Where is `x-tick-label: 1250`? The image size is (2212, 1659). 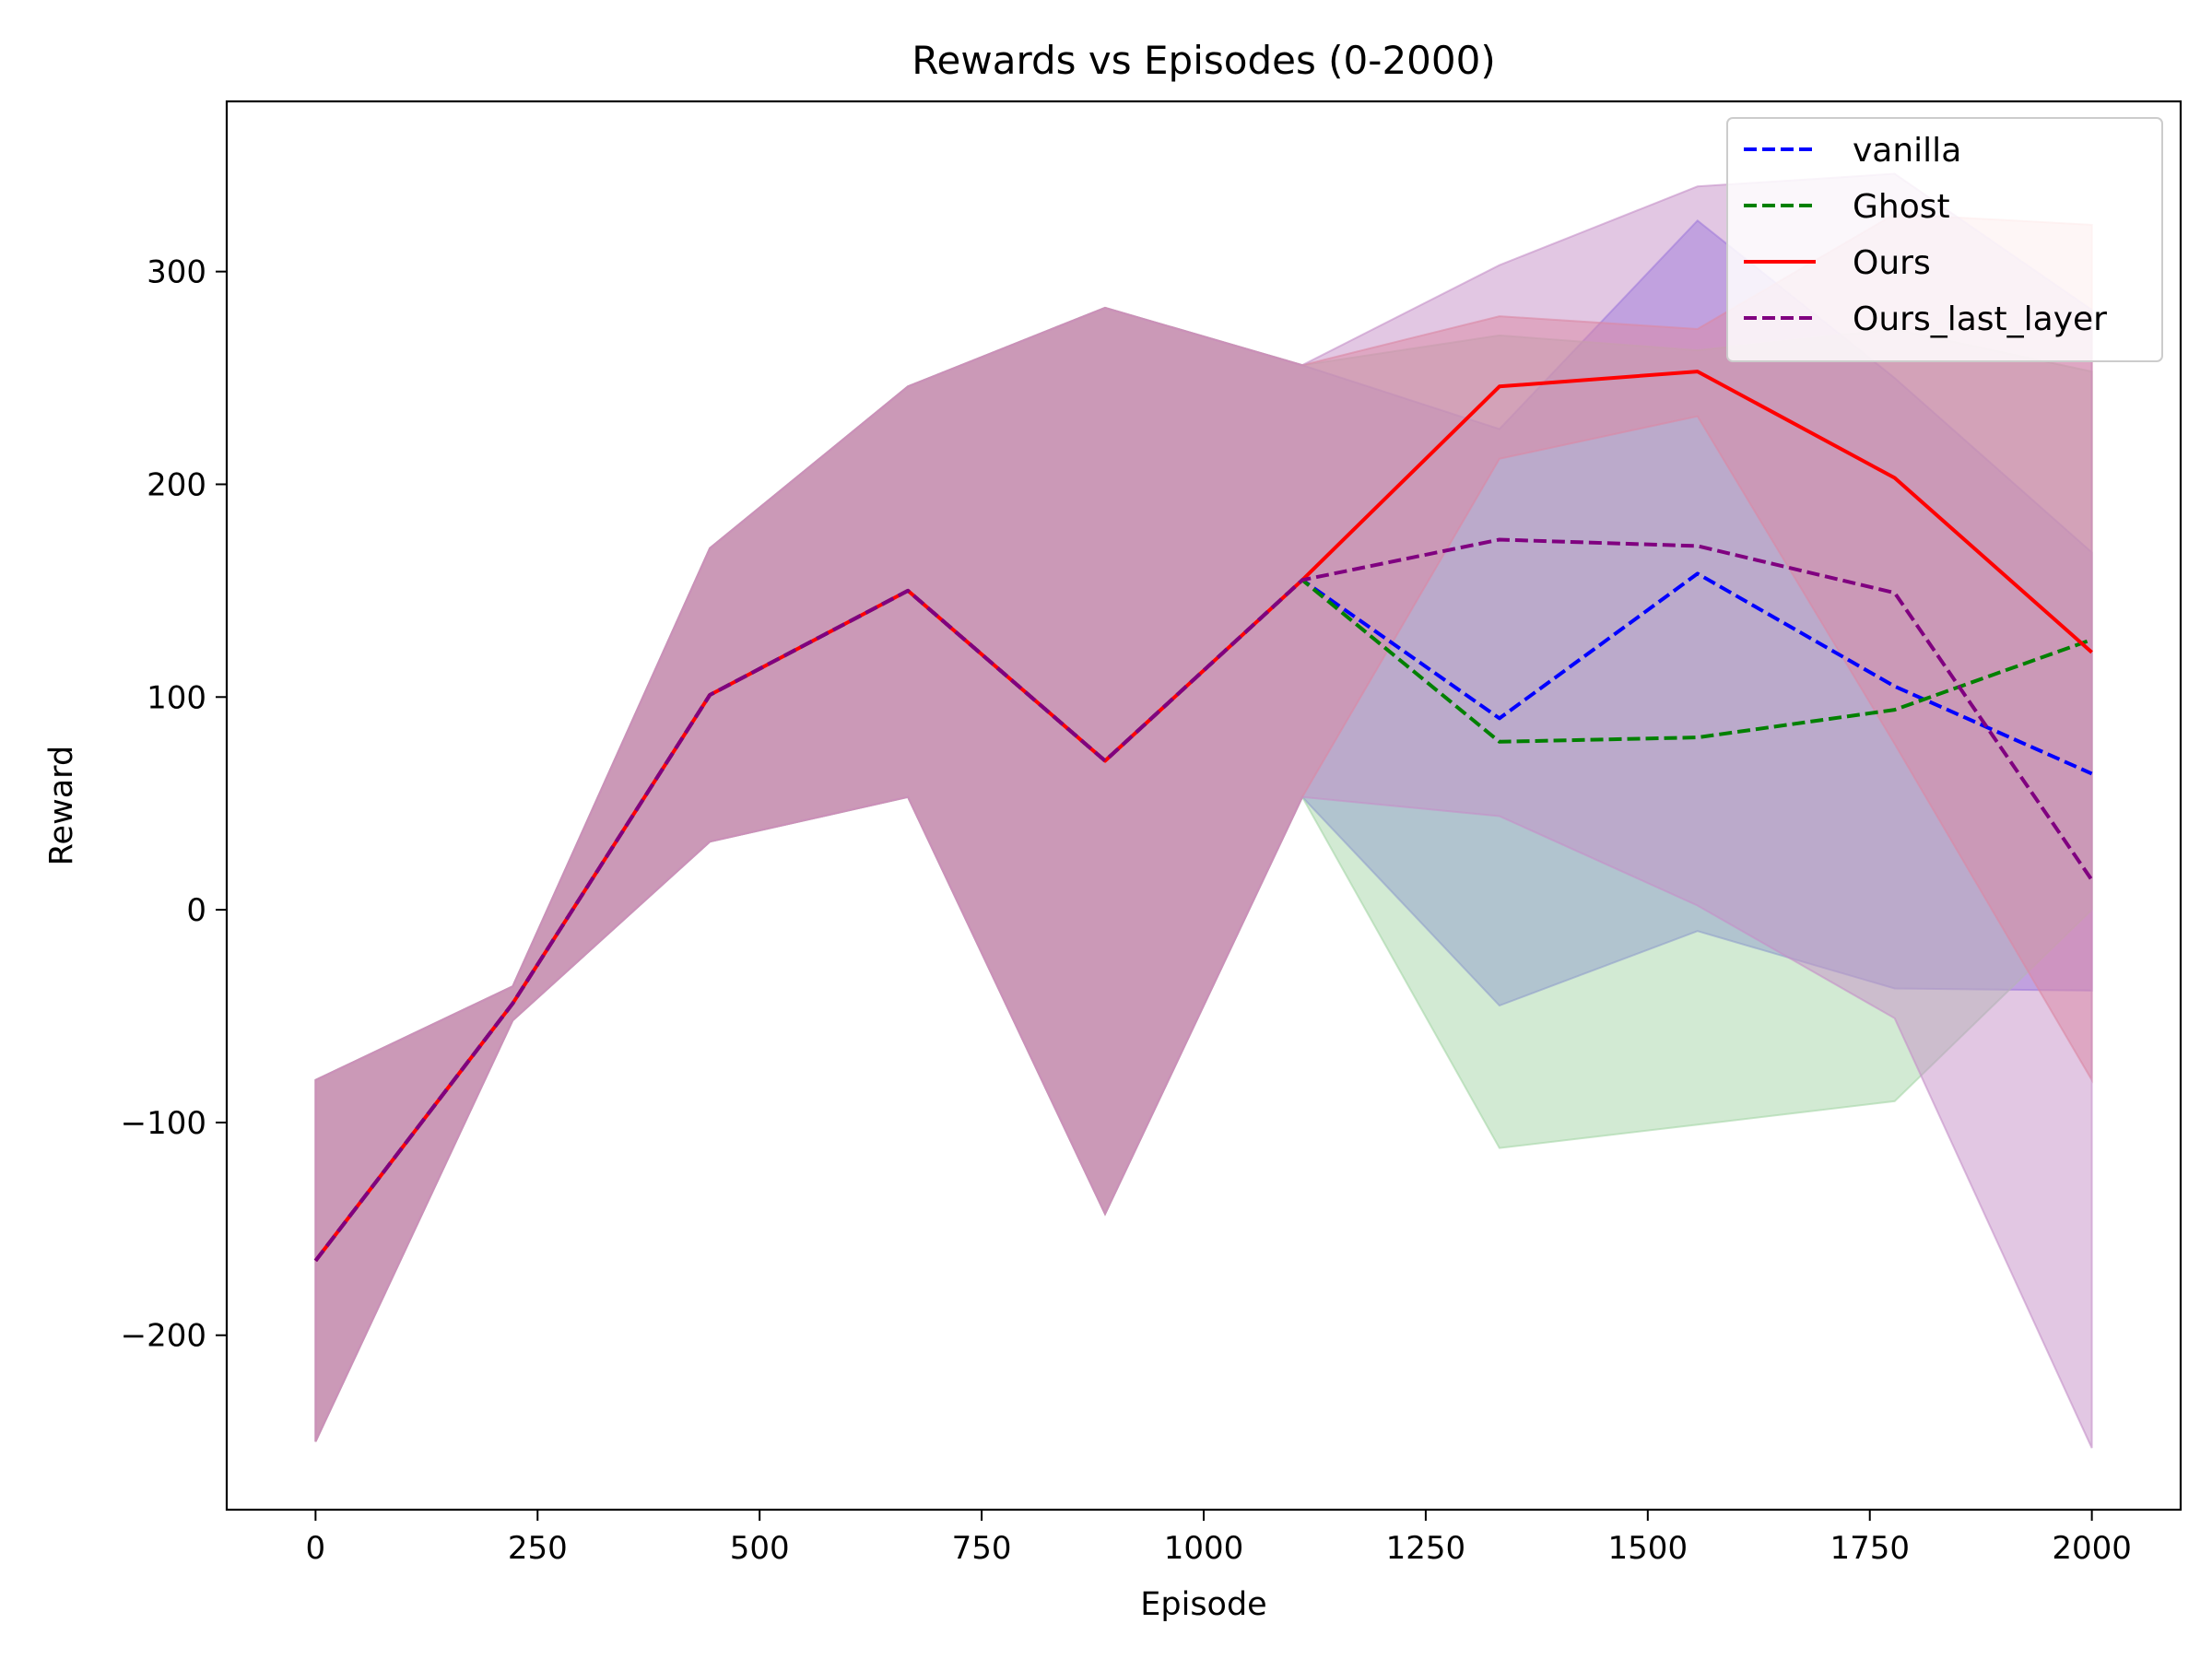 x-tick-label: 1250 is located at coordinates (1426, 1548).